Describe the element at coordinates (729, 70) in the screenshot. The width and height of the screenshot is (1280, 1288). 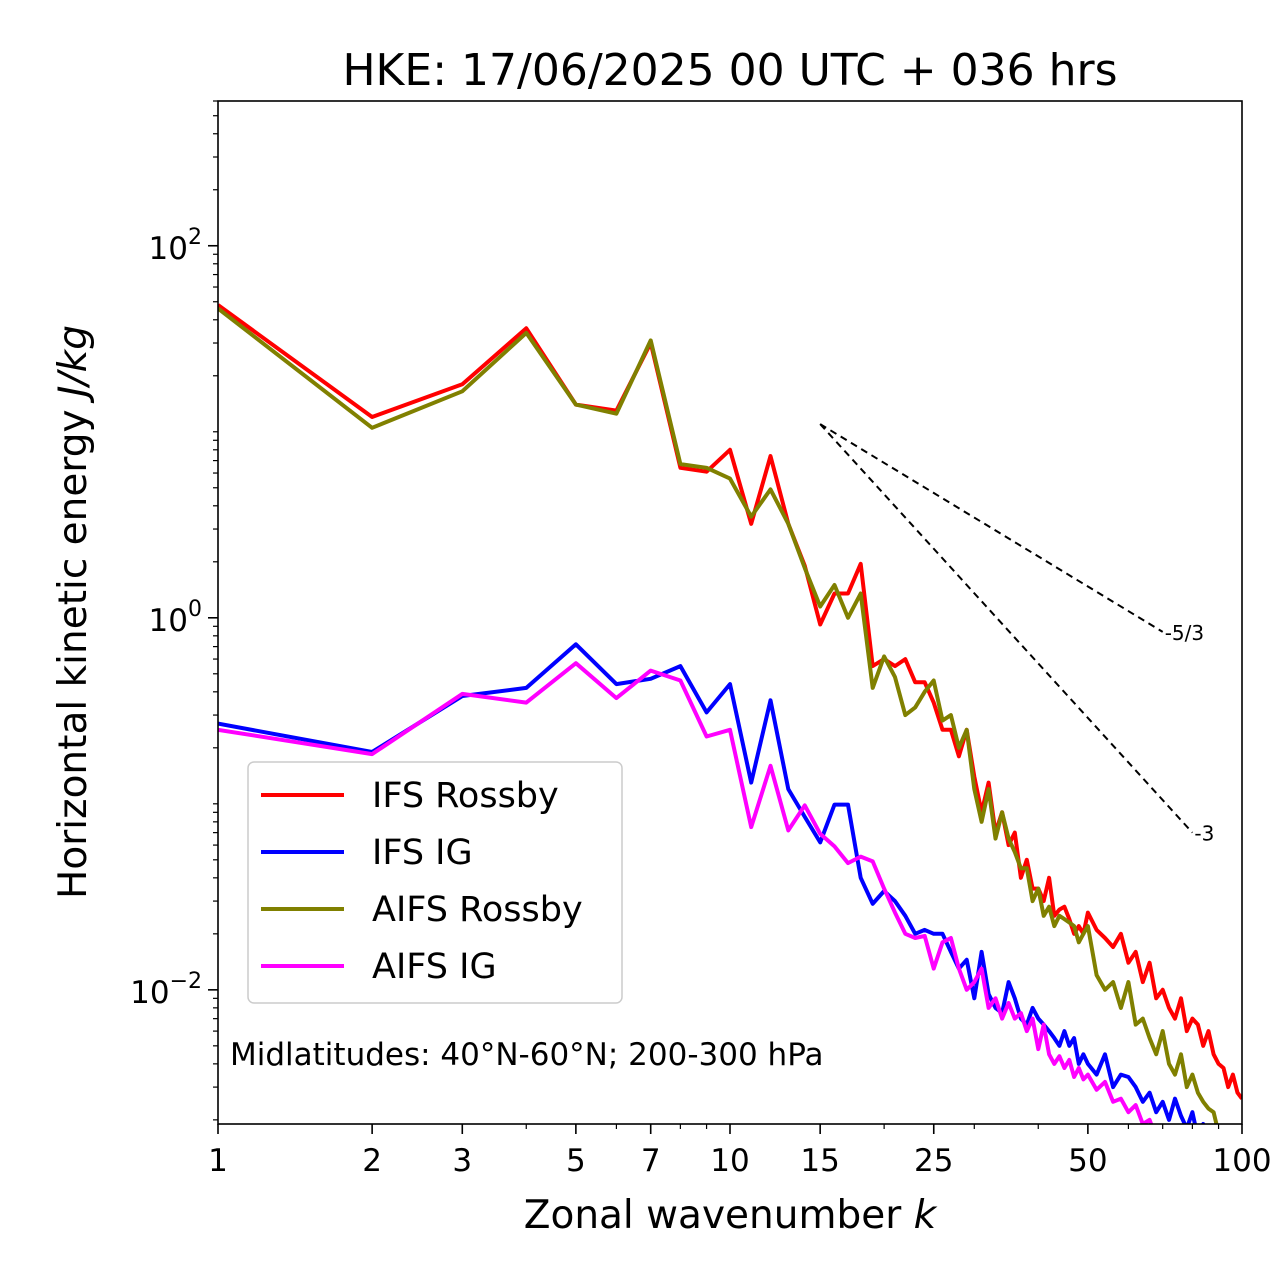
I see `chart-title: HKE: 17/06/2025 00 UTC + 036 hrs` at that location.